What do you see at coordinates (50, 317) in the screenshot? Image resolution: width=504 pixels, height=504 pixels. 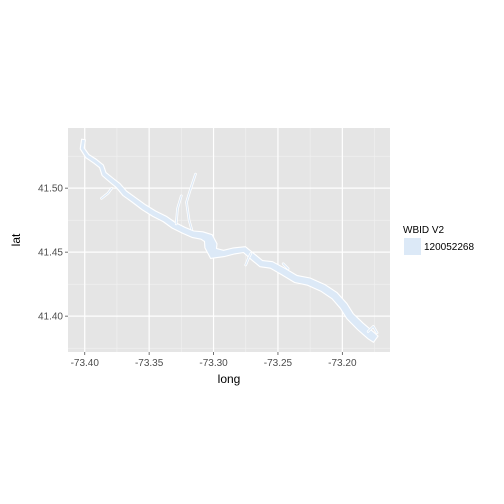 I see `y-tick-label: 41.40` at bounding box center [50, 317].